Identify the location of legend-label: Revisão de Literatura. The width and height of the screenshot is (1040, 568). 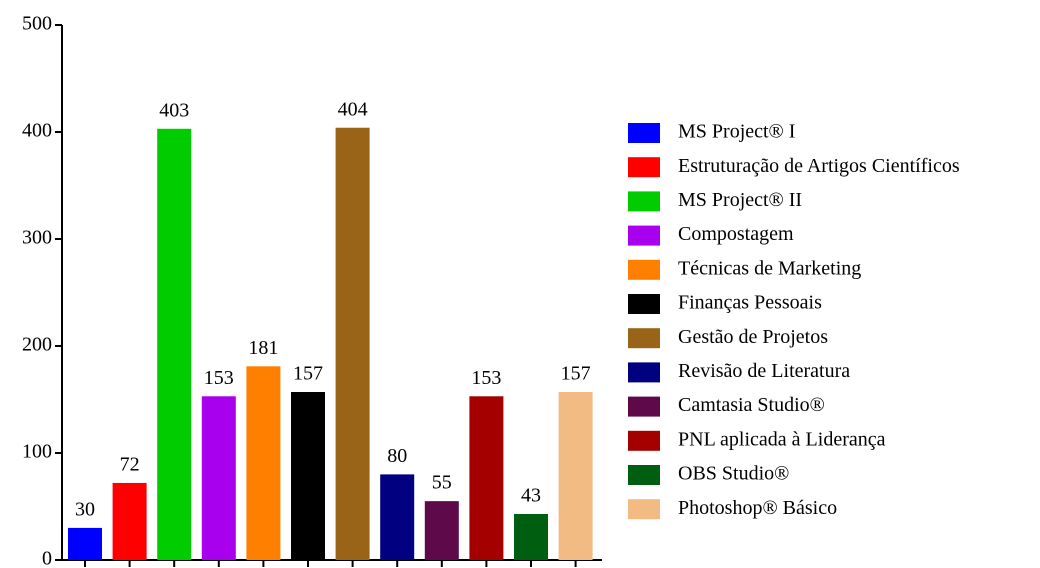
(764, 371).